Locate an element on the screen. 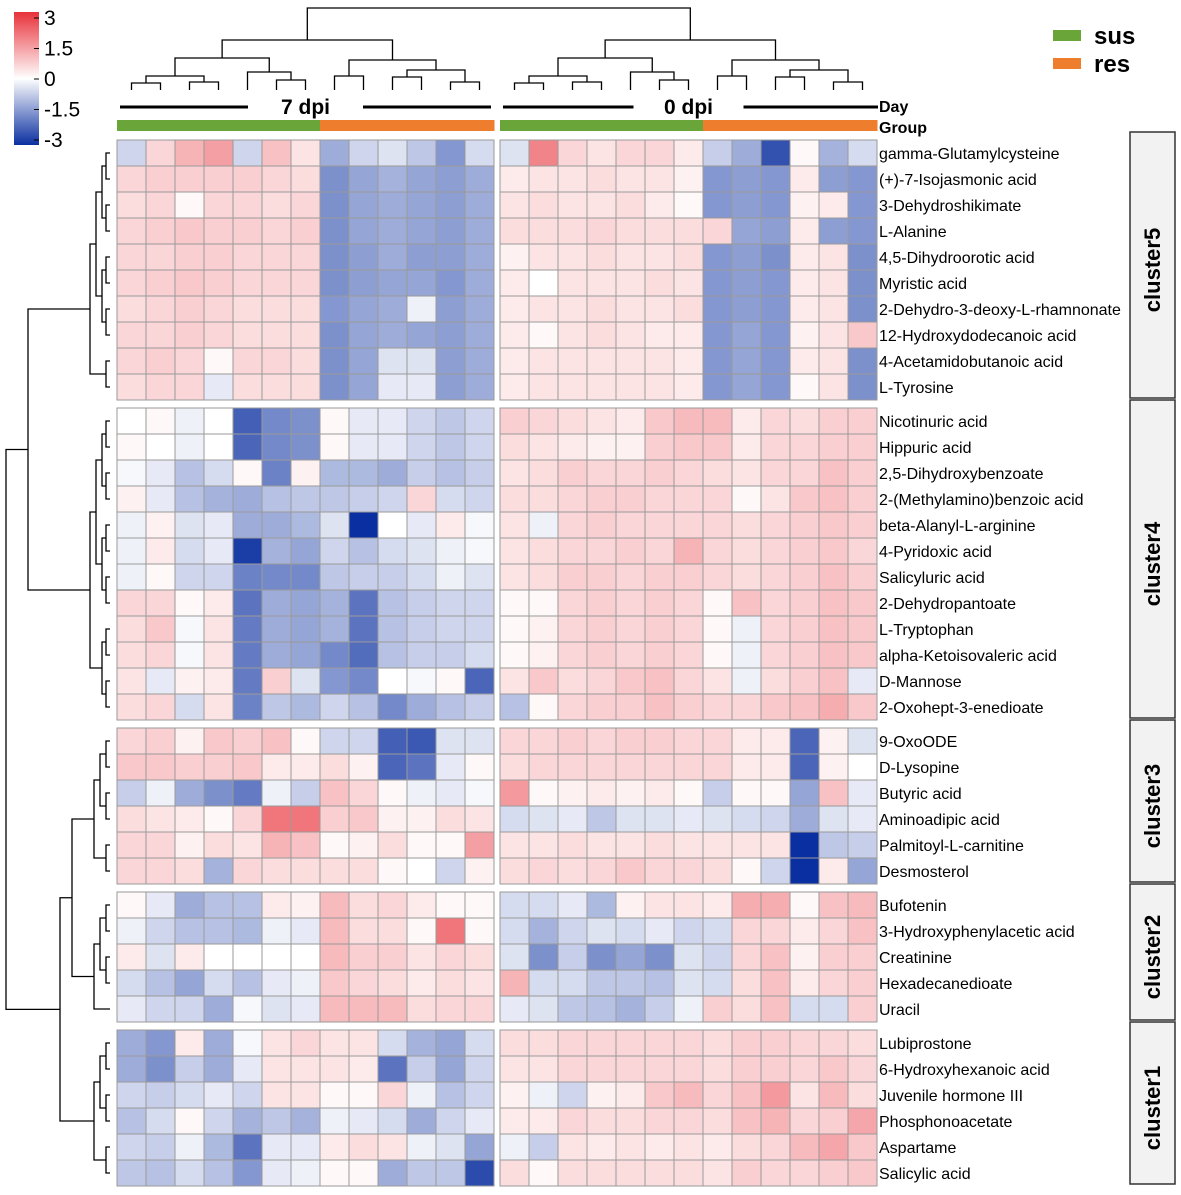 Image resolution: width=1181 pixels, height=1195 pixels. row-label: 4,5-Dihydroorotic acid is located at coordinates (957, 258).